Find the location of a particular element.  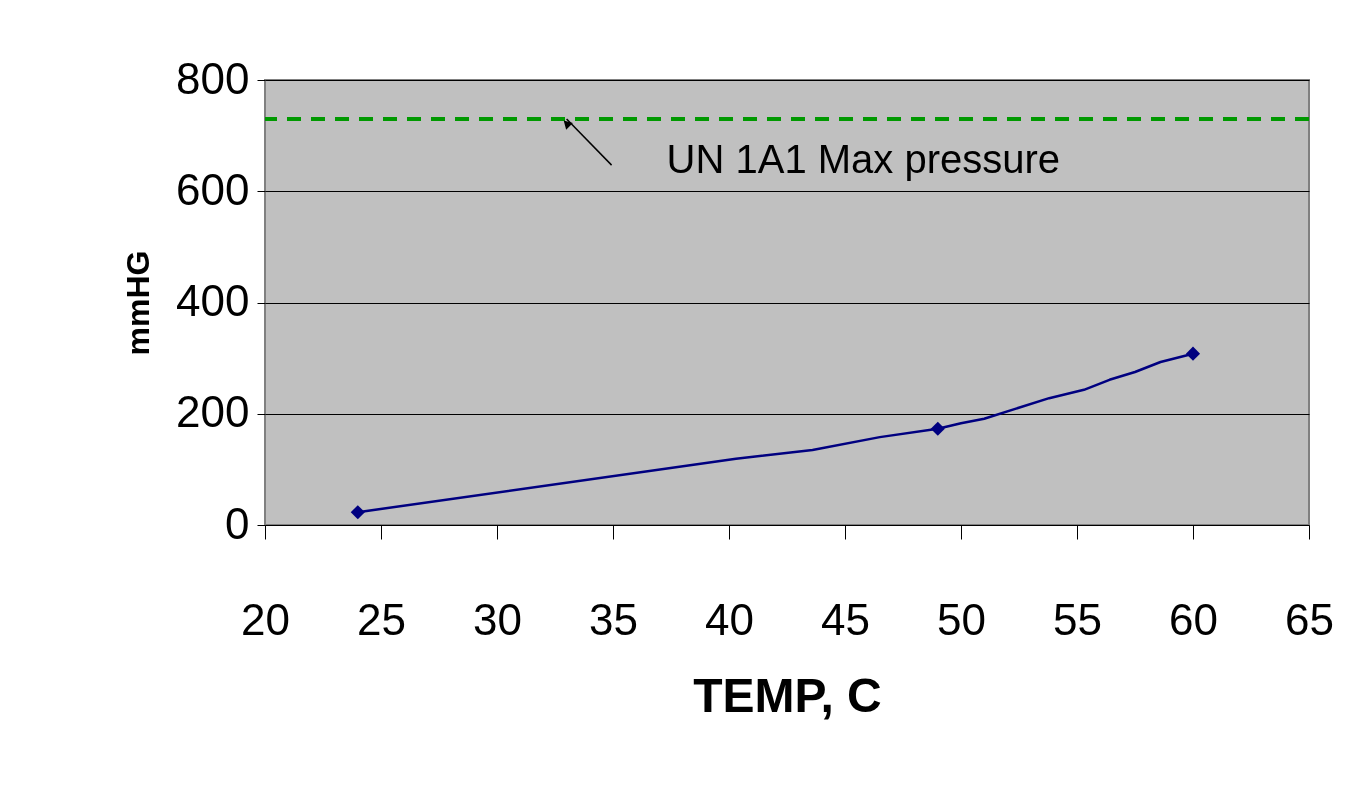

y-tick-label: 800 is located at coordinates (213, 78).